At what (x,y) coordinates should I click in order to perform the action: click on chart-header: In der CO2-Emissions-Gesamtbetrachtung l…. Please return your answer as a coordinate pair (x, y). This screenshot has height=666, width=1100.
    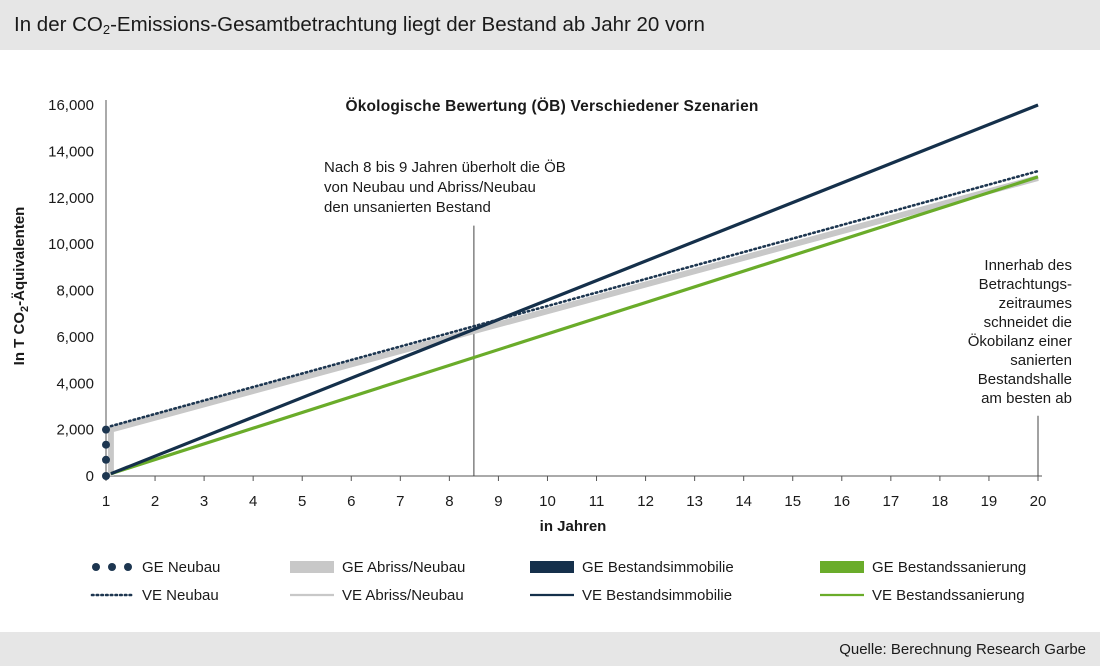
    Looking at the image, I should click on (550, 25).